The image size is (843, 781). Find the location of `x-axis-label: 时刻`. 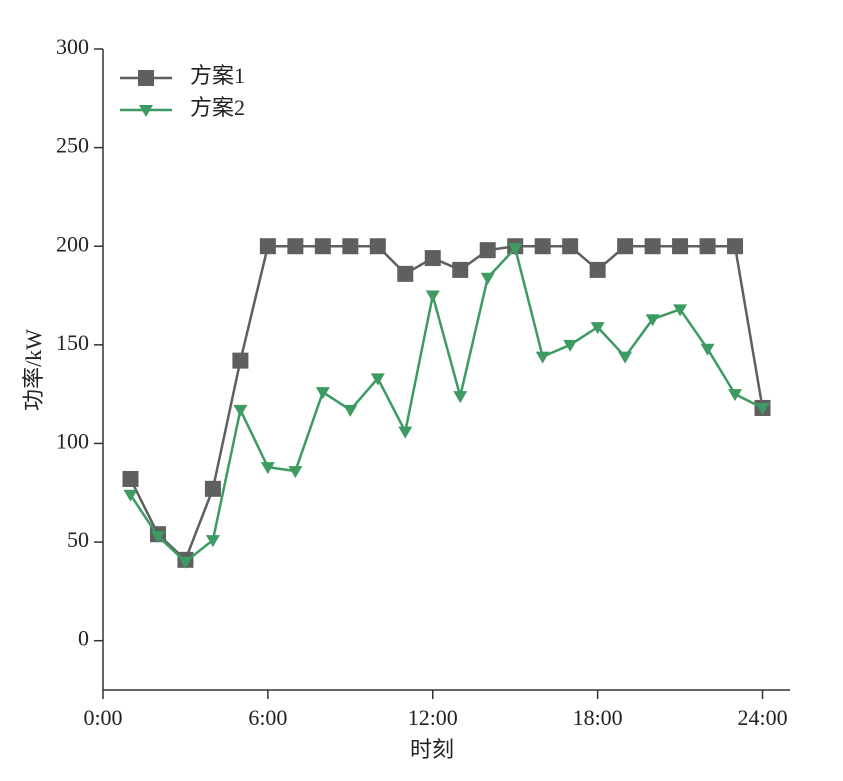

x-axis-label: 时刻 is located at coordinates (432, 749).